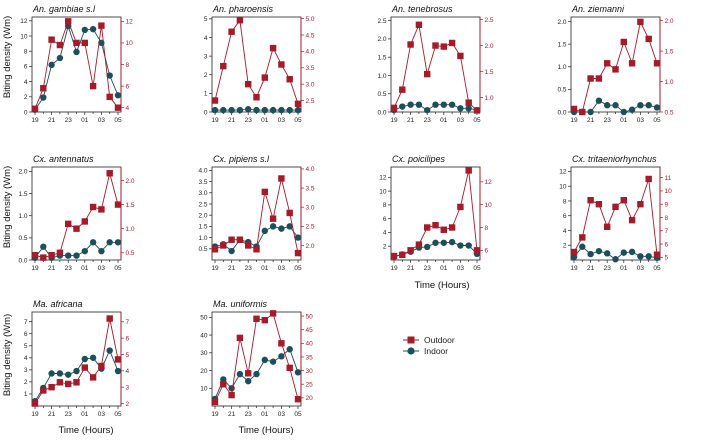 The width and height of the screenshot is (708, 440). I want to click on chart-panel: Cx. poicilipes 2 4 6 8 10 12 6 8 10 12 19 21 23 01 03 05, so click(435, 213).